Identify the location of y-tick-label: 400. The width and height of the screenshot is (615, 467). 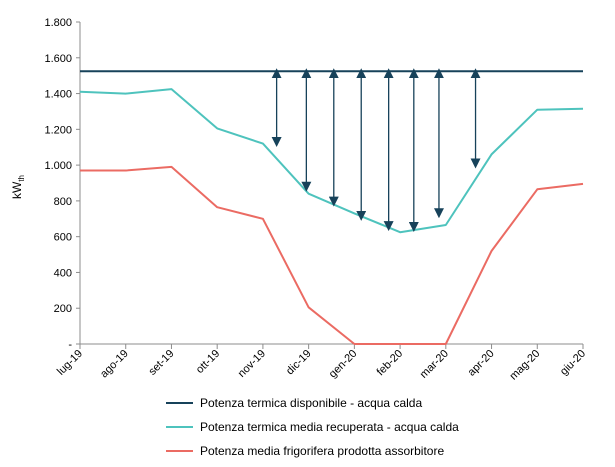
(63, 273).